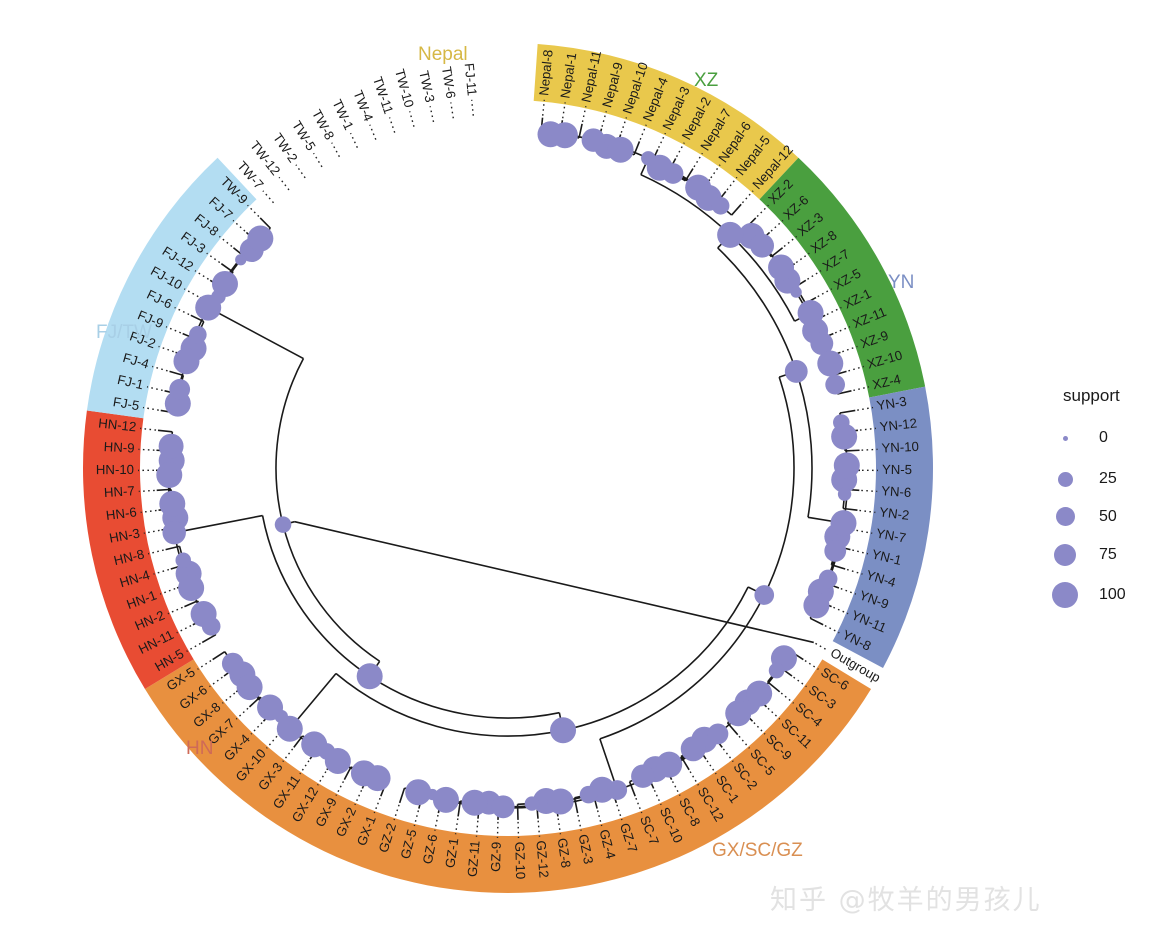 This screenshot has height=937, width=1149. Describe the element at coordinates (564, 853) in the screenshot. I see `tip-label: GZ-8` at that location.